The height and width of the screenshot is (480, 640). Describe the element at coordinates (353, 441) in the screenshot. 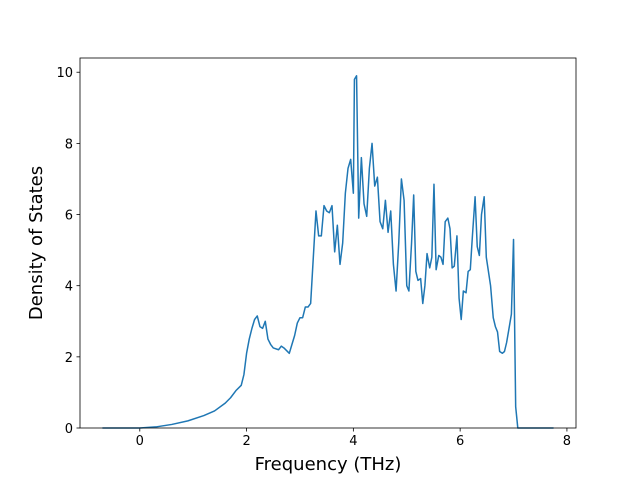

I see `x-tick-label: 4` at that location.